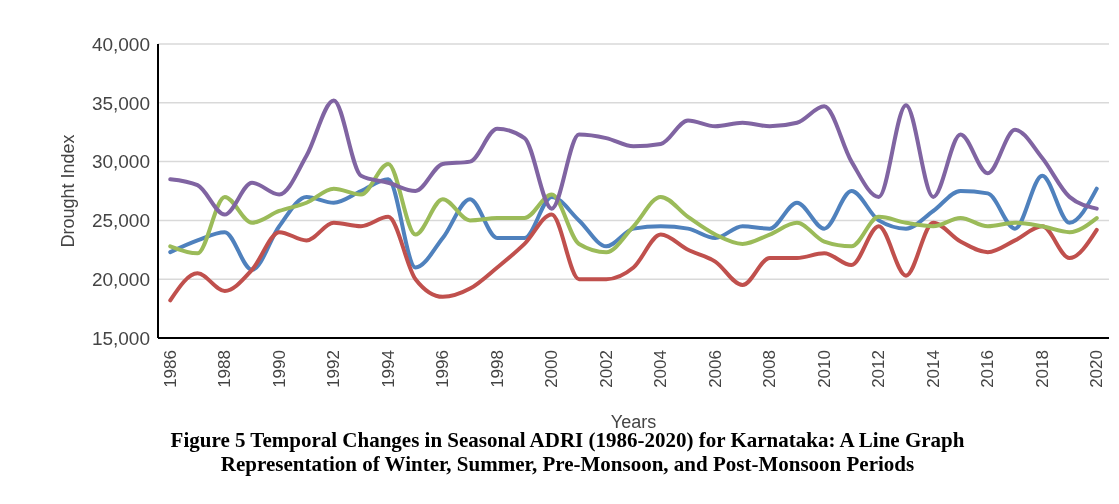  Describe the element at coordinates (279, 369) in the screenshot. I see `x-tick-label: 1990` at that location.